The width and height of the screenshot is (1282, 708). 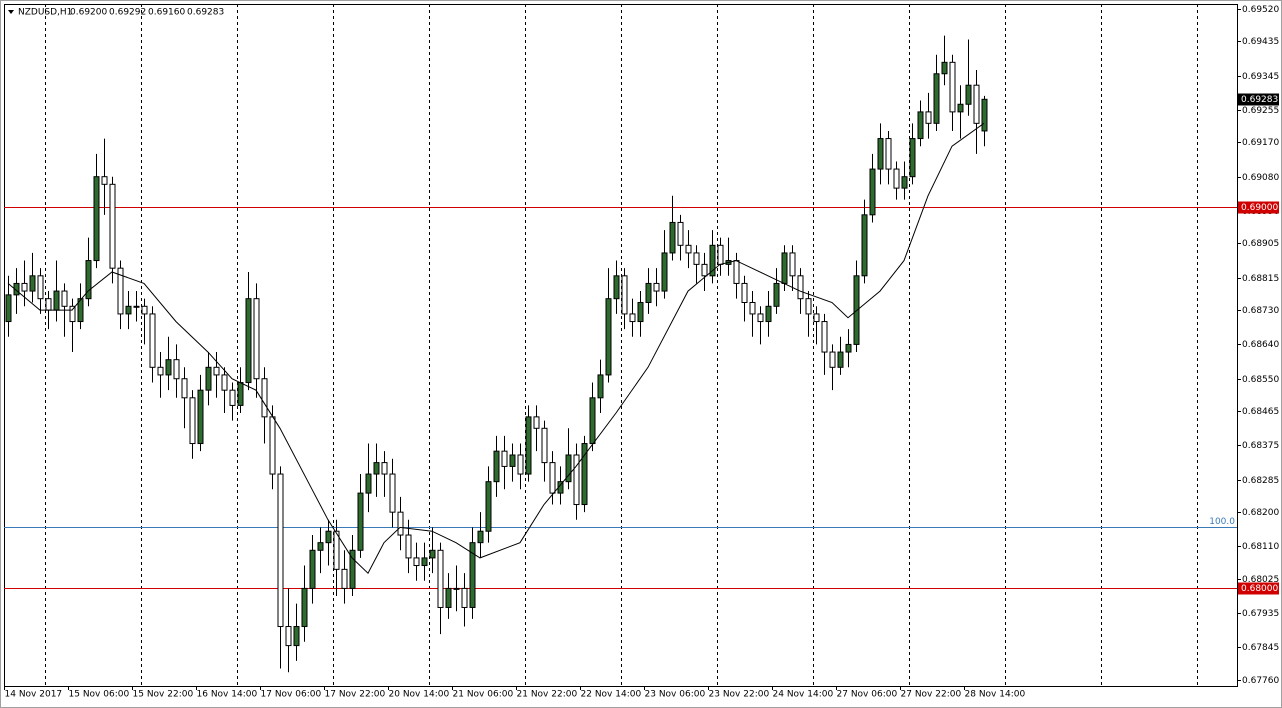 What do you see at coordinates (1260, 648) in the screenshot?
I see `y-tick-label: 0.67845` at bounding box center [1260, 648].